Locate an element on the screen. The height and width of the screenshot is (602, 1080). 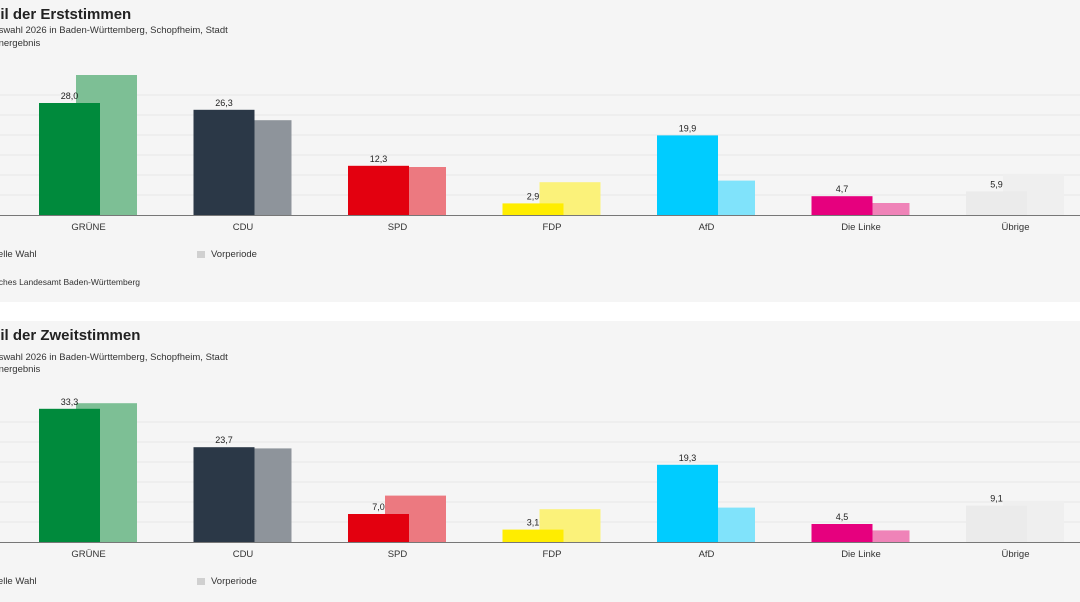
data-label-afd: 19,9 is located at coordinates (688, 128).